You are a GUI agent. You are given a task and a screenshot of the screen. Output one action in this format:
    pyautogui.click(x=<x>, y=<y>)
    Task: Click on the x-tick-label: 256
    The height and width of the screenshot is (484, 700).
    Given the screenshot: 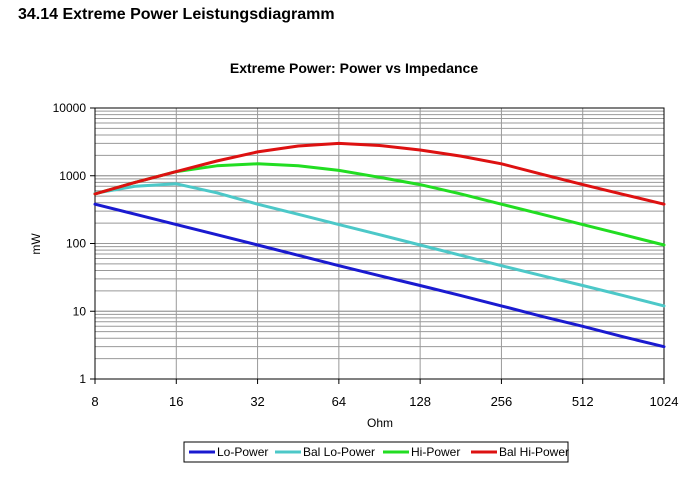 What is the action you would take?
    pyautogui.click(x=502, y=401)
    